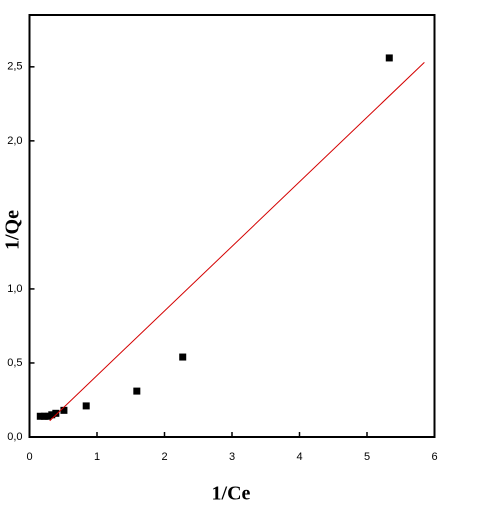 This screenshot has height=517, width=481. Describe the element at coordinates (14, 67) in the screenshot. I see `y-tick-label: 2,5` at that location.